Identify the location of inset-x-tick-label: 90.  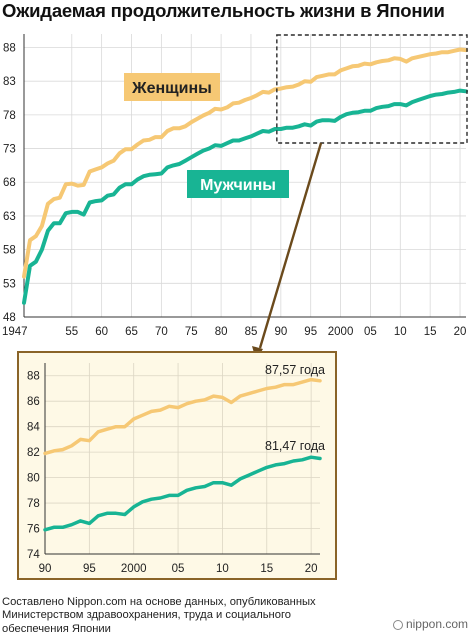
(45, 569).